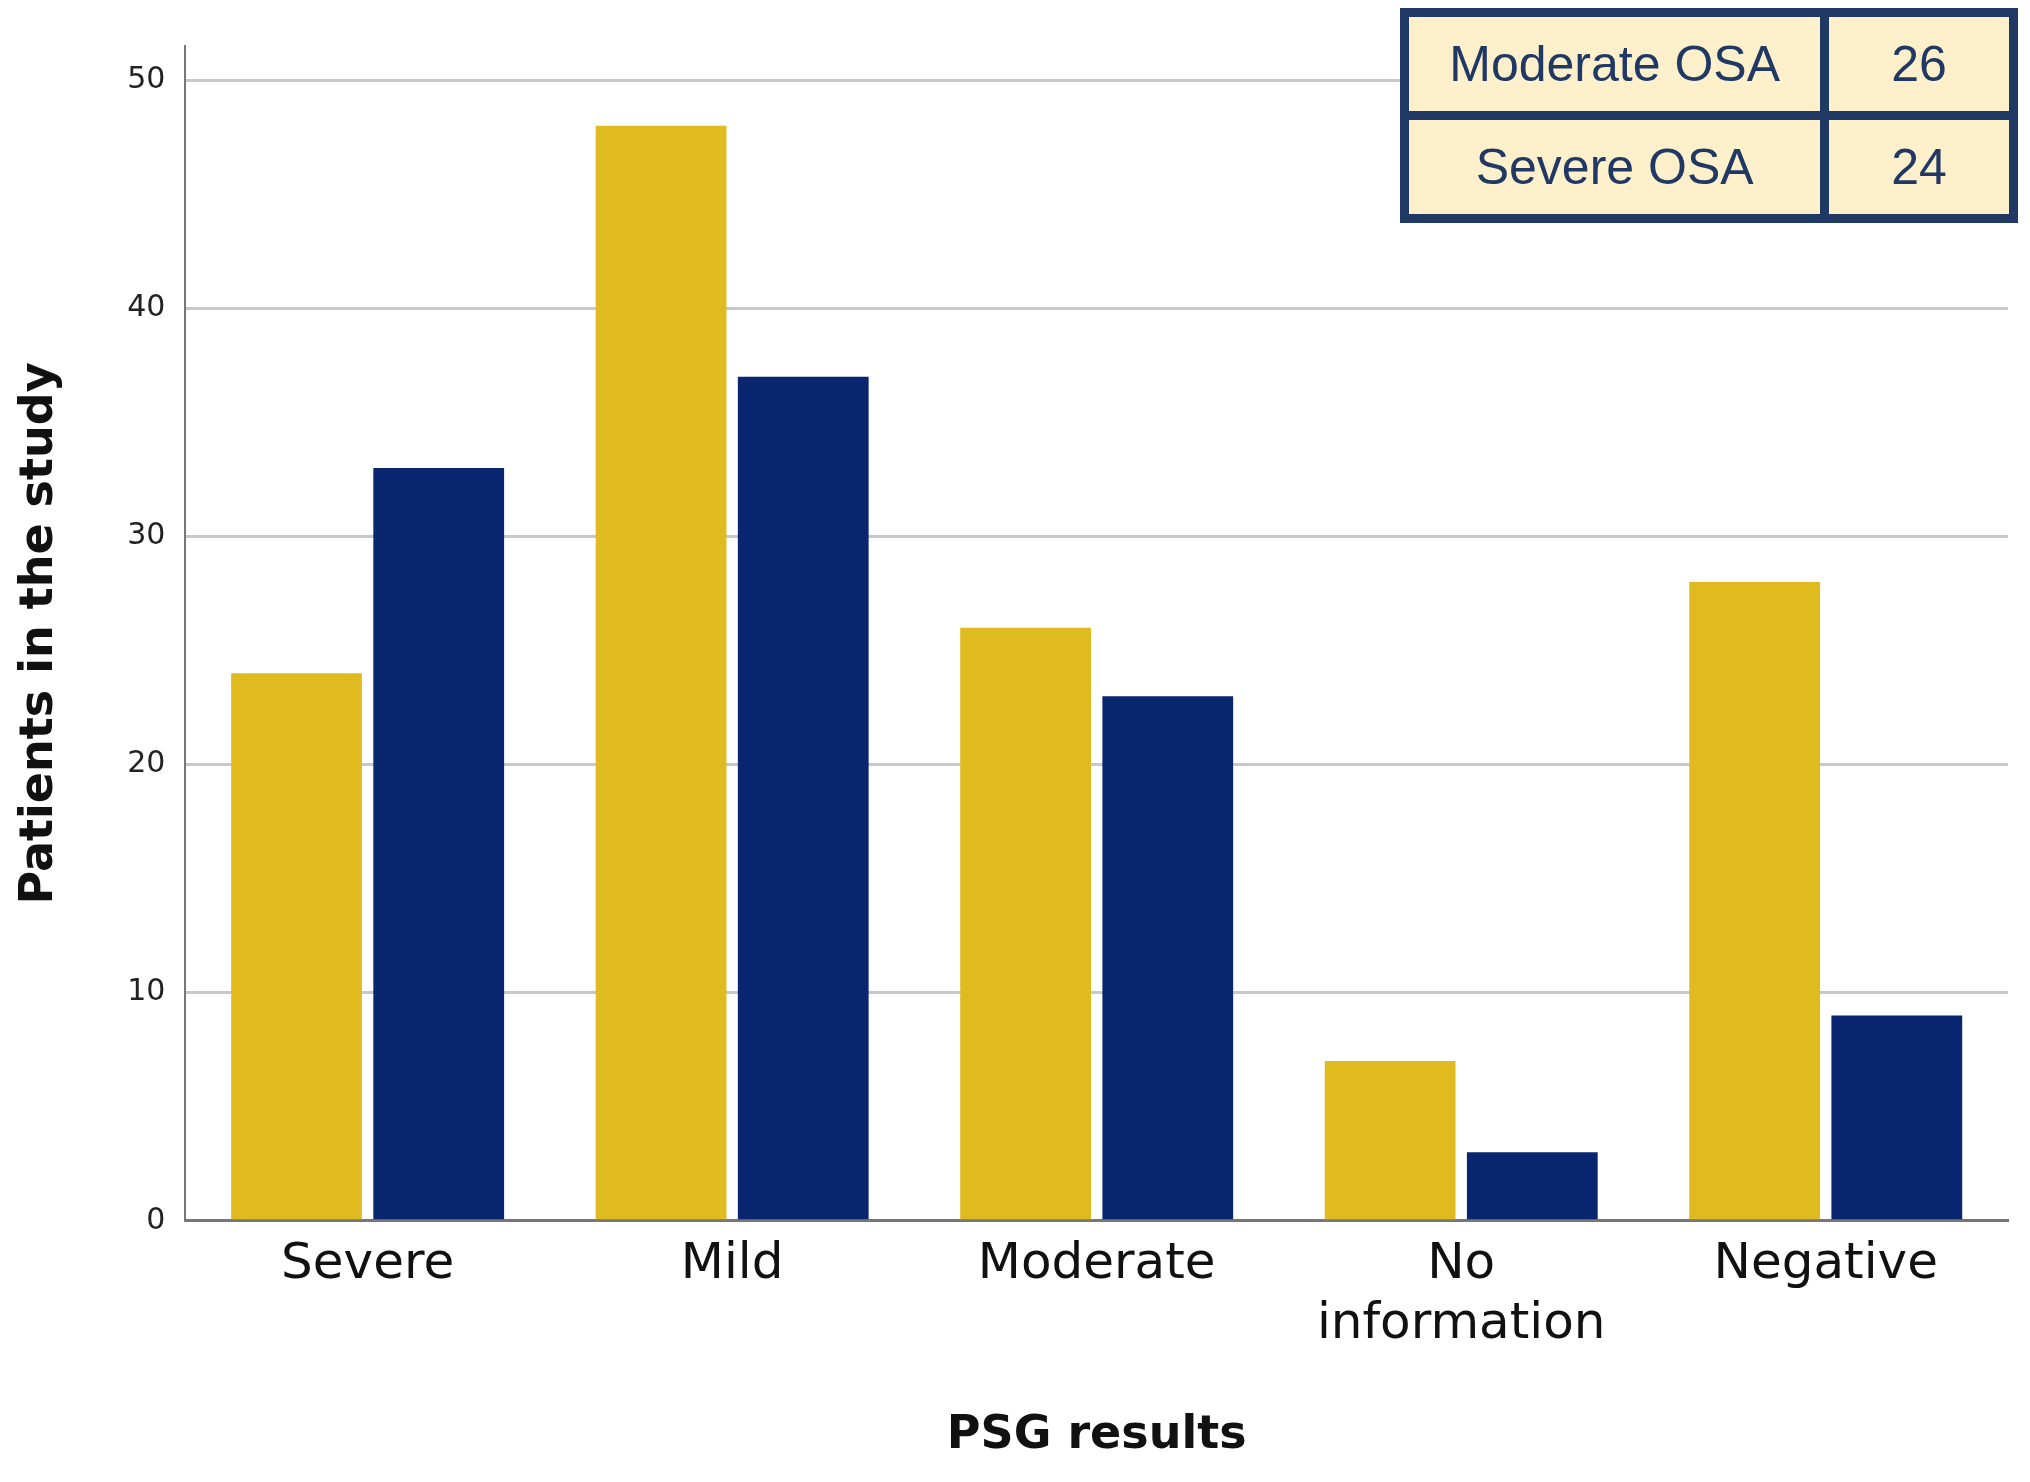 This screenshot has width=2030, height=1482. Describe the element at coordinates (1919, 64) in the screenshot. I see `annotation: 26` at that location.